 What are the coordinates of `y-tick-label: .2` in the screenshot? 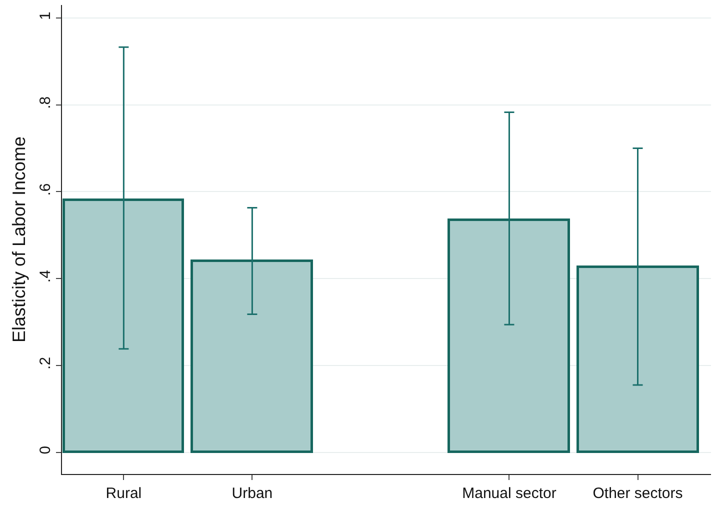 It's located at (45, 363).